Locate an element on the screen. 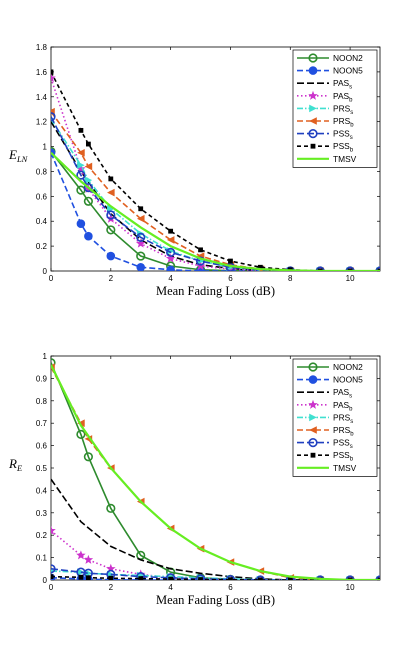 The height and width of the screenshot is (651, 415). legend-label: PRSb is located at coordinates (343, 122).